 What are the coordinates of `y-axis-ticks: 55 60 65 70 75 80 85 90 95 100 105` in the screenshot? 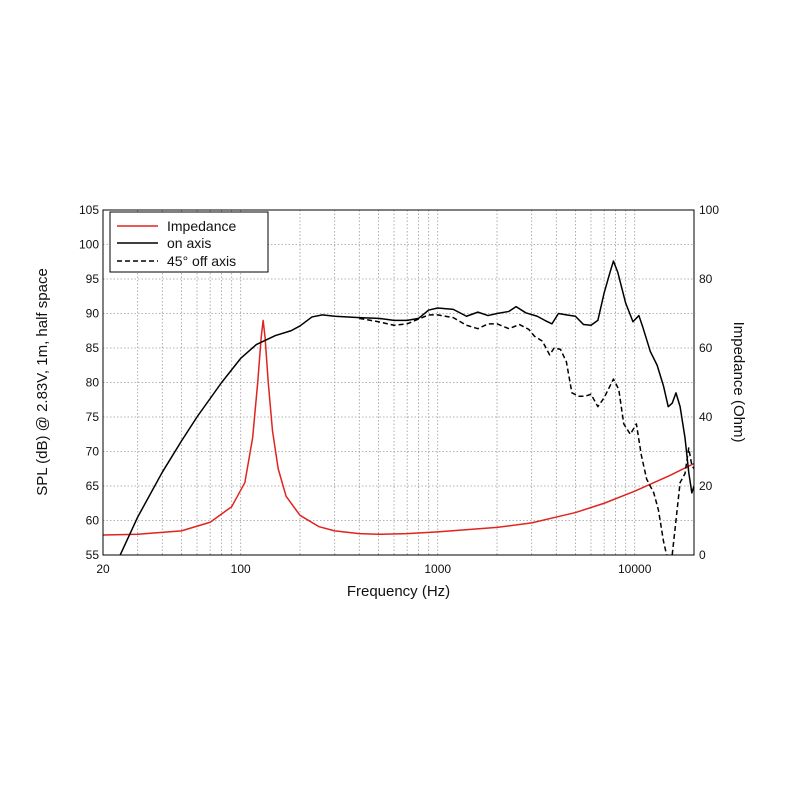 It's located at (89, 382).